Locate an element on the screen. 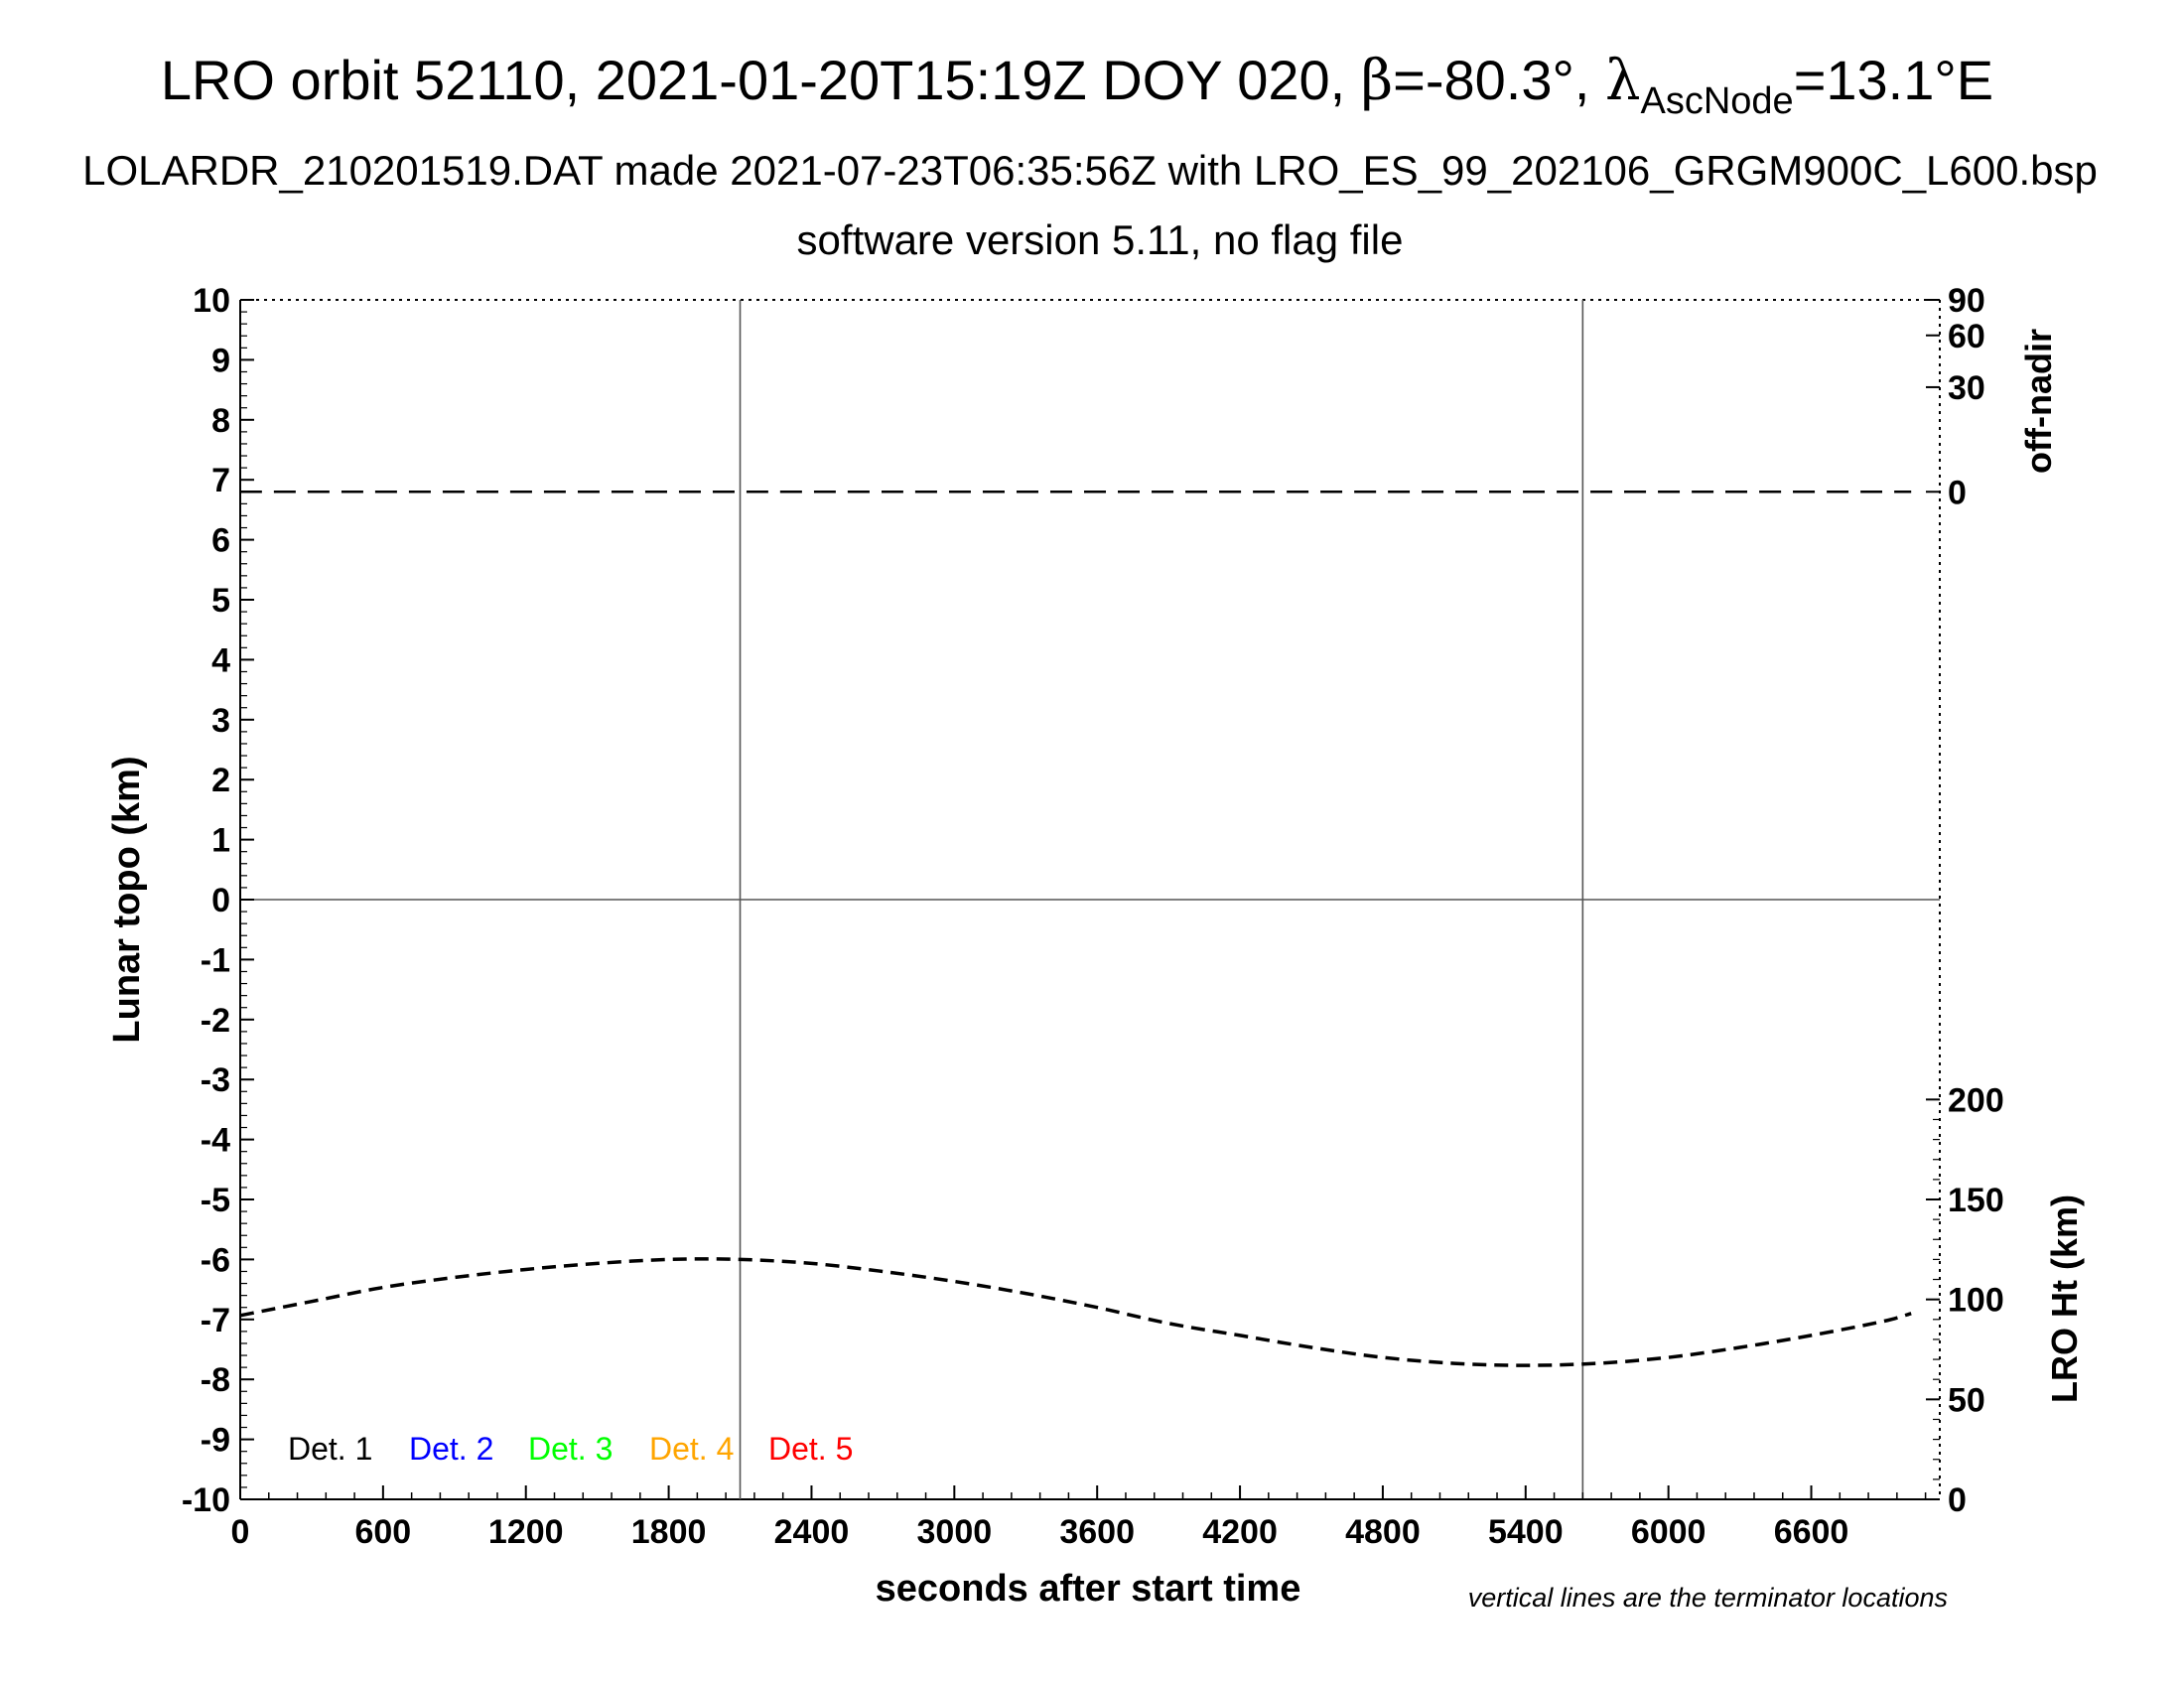  y-tick-label-3: 3 is located at coordinates (220, 721).